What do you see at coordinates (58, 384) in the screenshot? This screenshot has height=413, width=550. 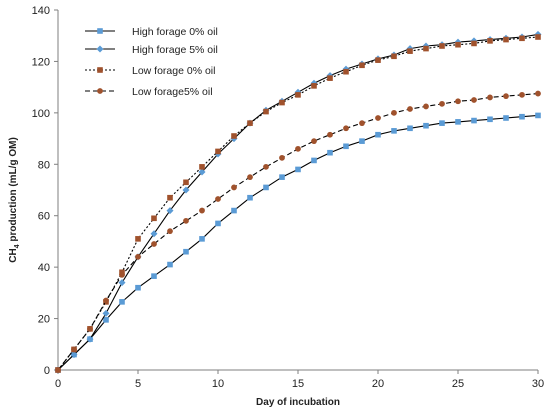 I see `x-tick-label: 0` at bounding box center [58, 384].